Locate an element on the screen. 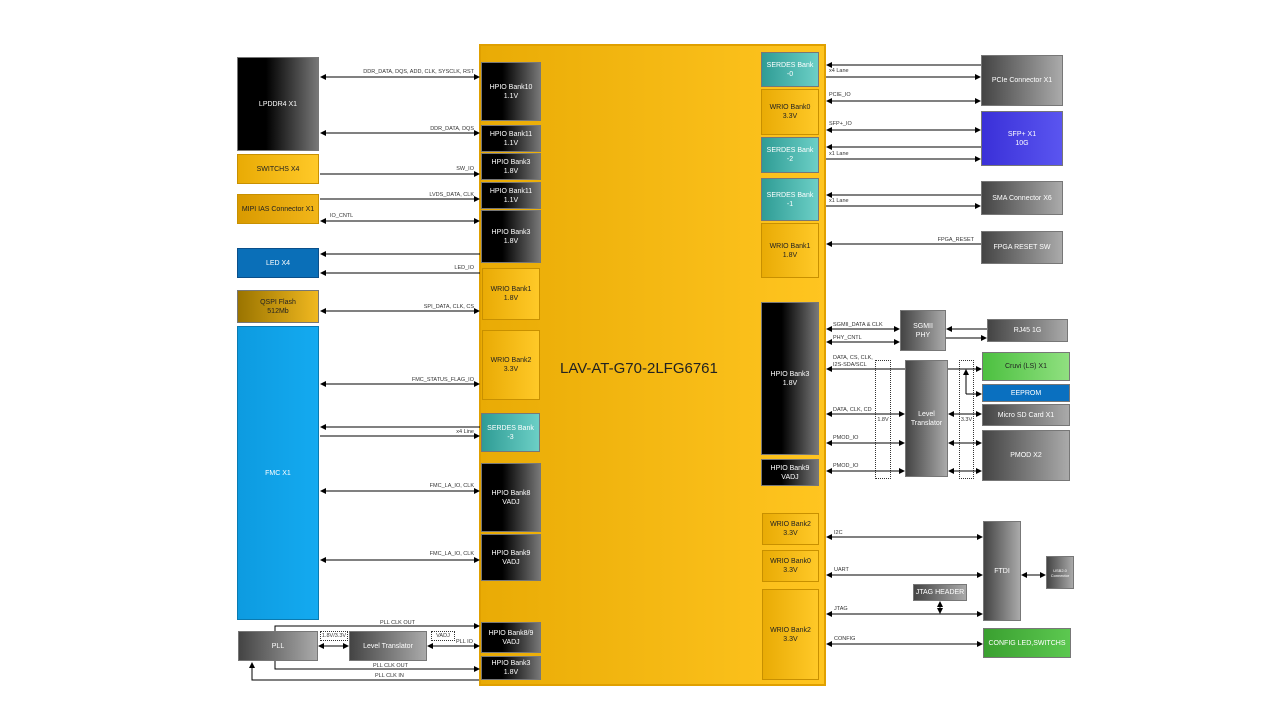 The width and height of the screenshot is (1280, 720). signal-label: JTAG is located at coordinates (841, 609).